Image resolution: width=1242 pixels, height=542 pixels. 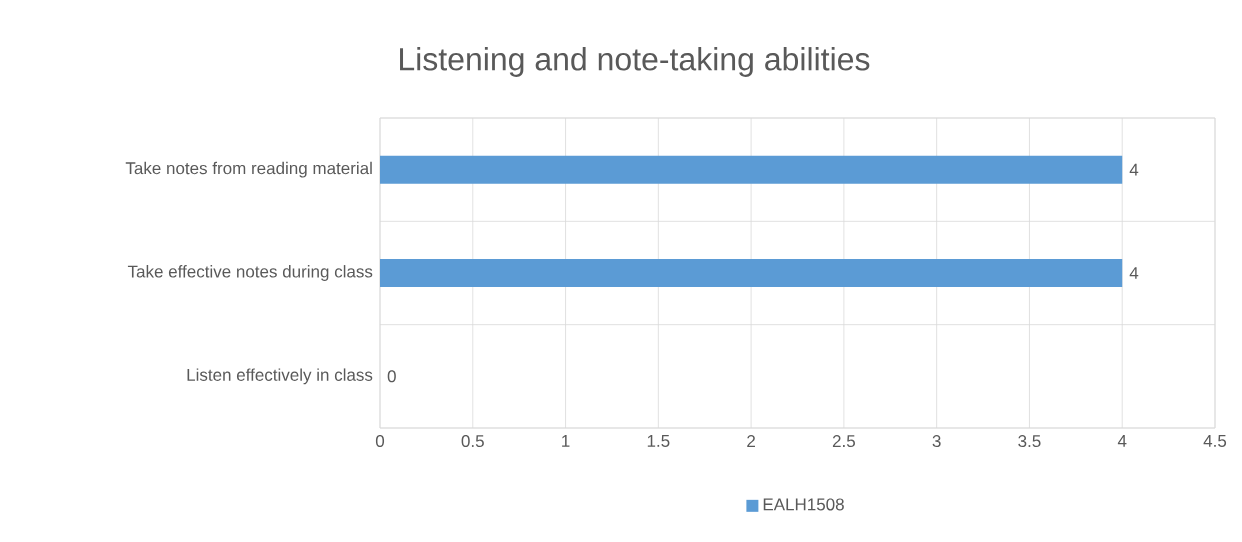 I want to click on y-tick-label: Take effective notes during class, so click(x=250, y=273).